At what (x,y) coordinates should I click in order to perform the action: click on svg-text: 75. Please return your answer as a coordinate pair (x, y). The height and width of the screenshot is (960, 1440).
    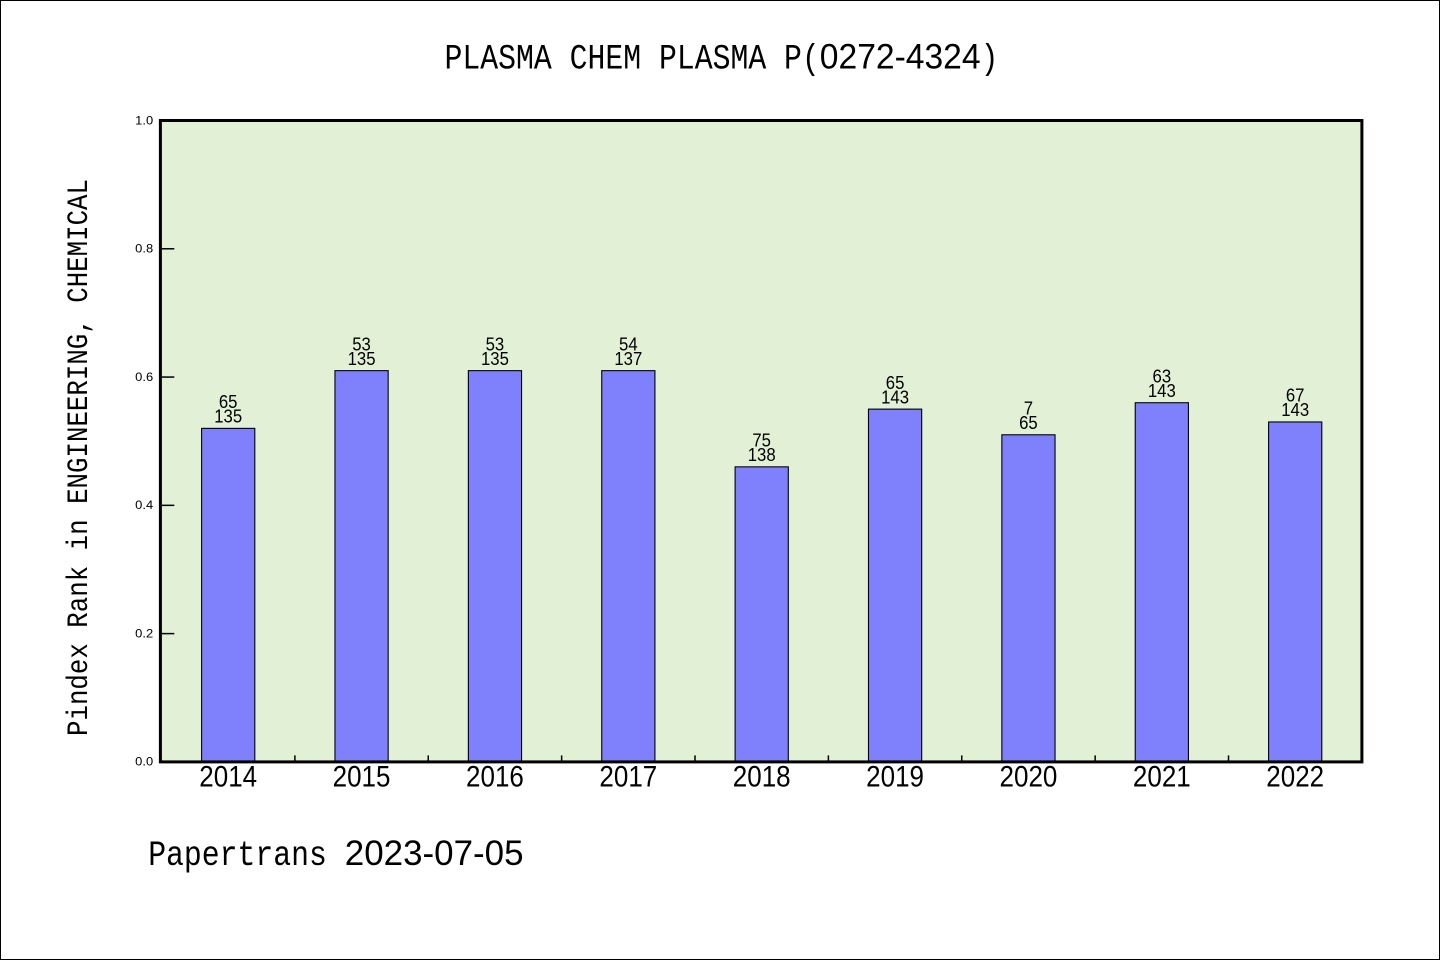
    Looking at the image, I should click on (761, 440).